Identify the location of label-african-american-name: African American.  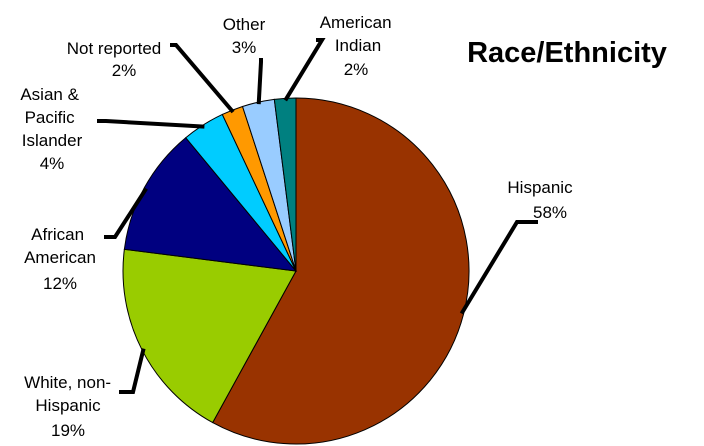
(60, 246).